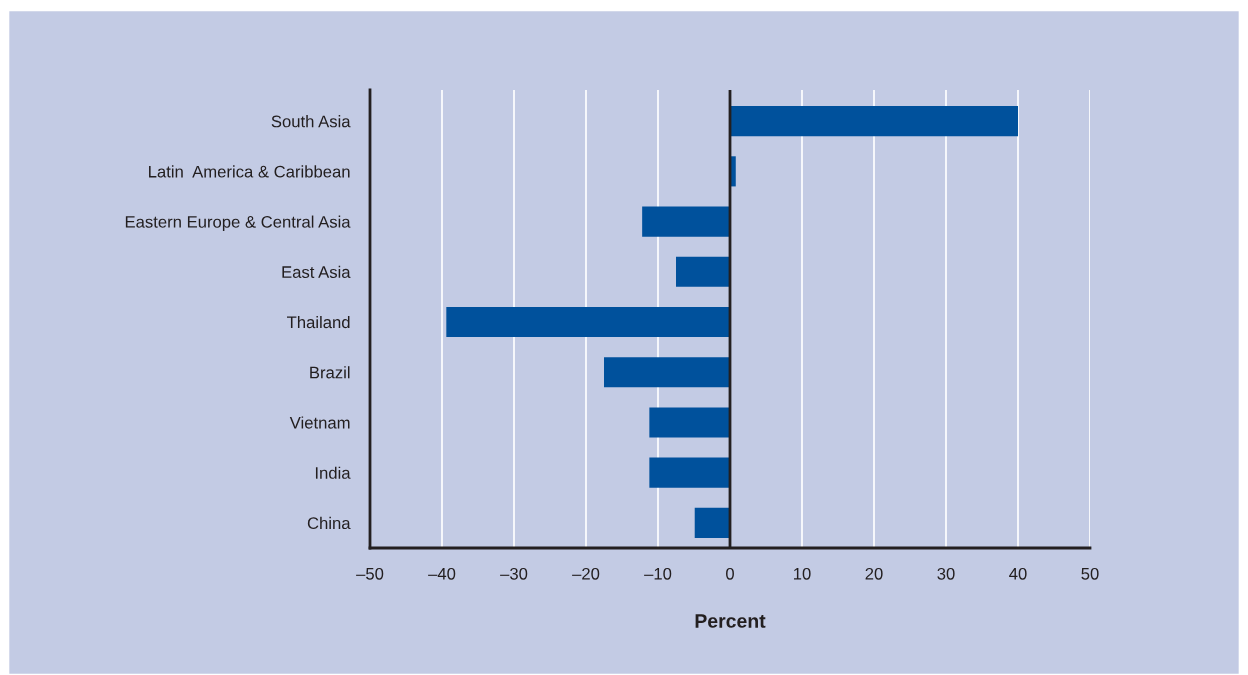 This screenshot has height=675, width=1248. I want to click on x-tick-label: –50, so click(370, 573).